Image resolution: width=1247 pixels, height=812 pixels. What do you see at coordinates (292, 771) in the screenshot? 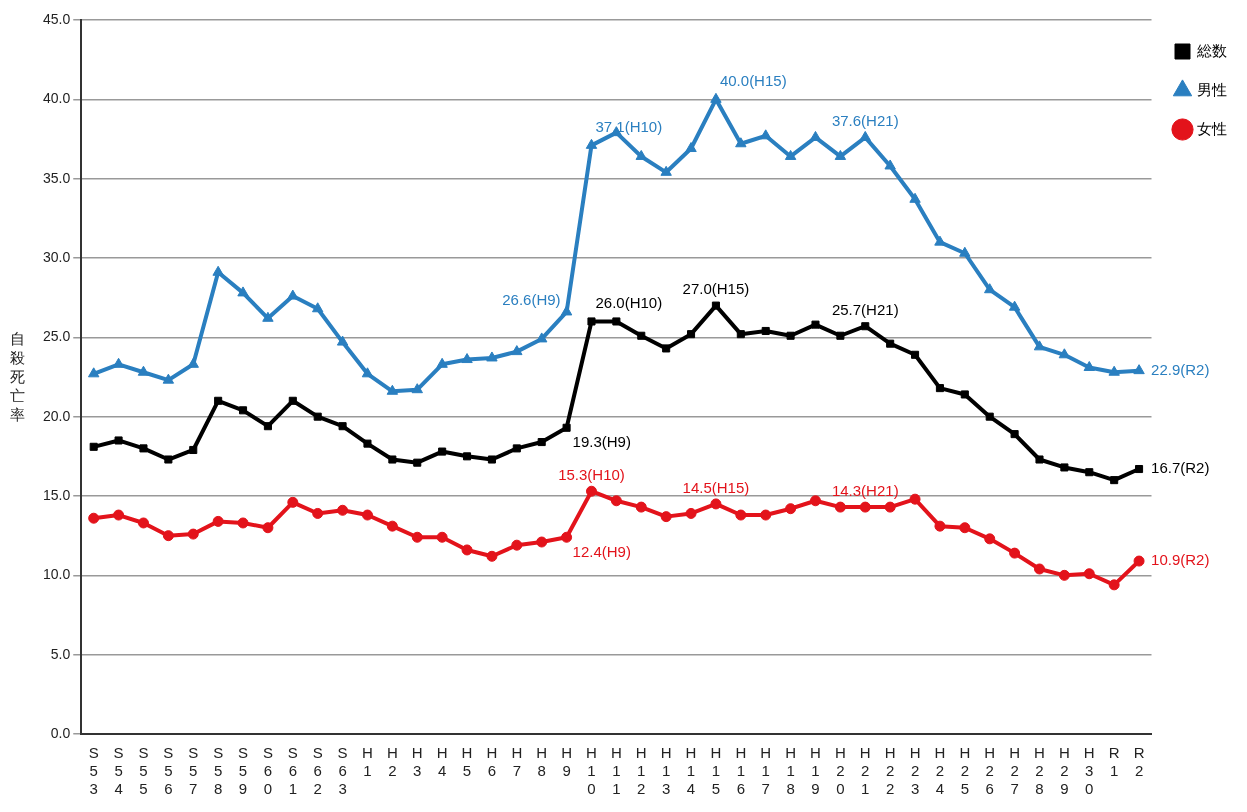
I see `x-tick-label: S61` at bounding box center [292, 771].